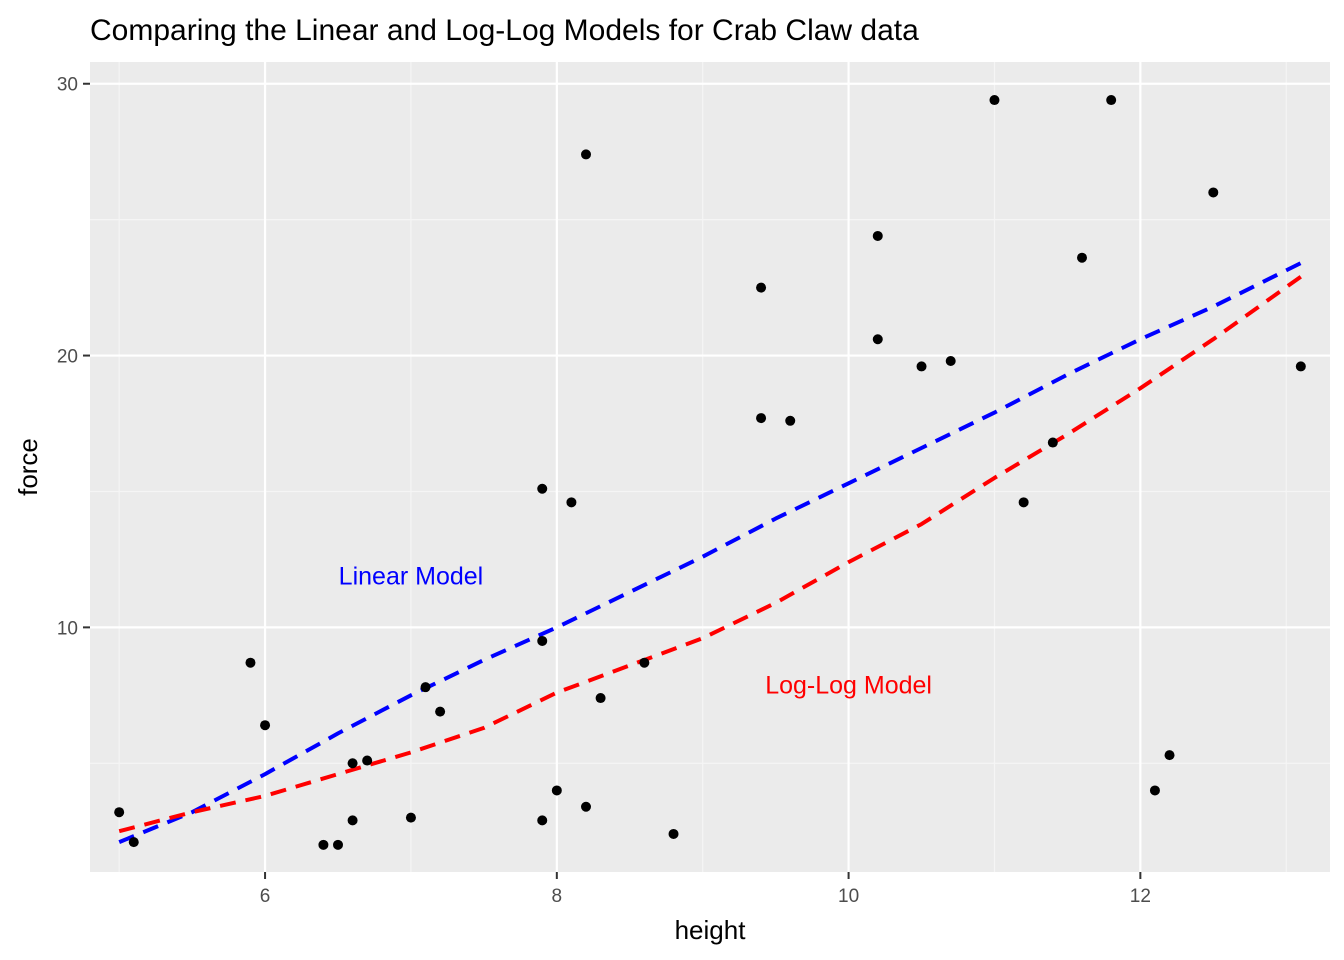 The height and width of the screenshot is (960, 1344). What do you see at coordinates (711, 930) in the screenshot?
I see `x-axis-title: height` at bounding box center [711, 930].